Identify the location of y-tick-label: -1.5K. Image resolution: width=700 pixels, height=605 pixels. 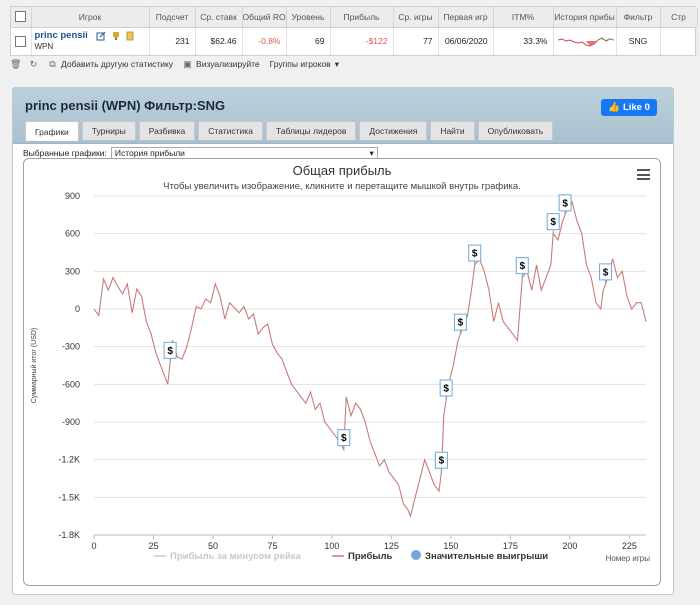
(69, 497).